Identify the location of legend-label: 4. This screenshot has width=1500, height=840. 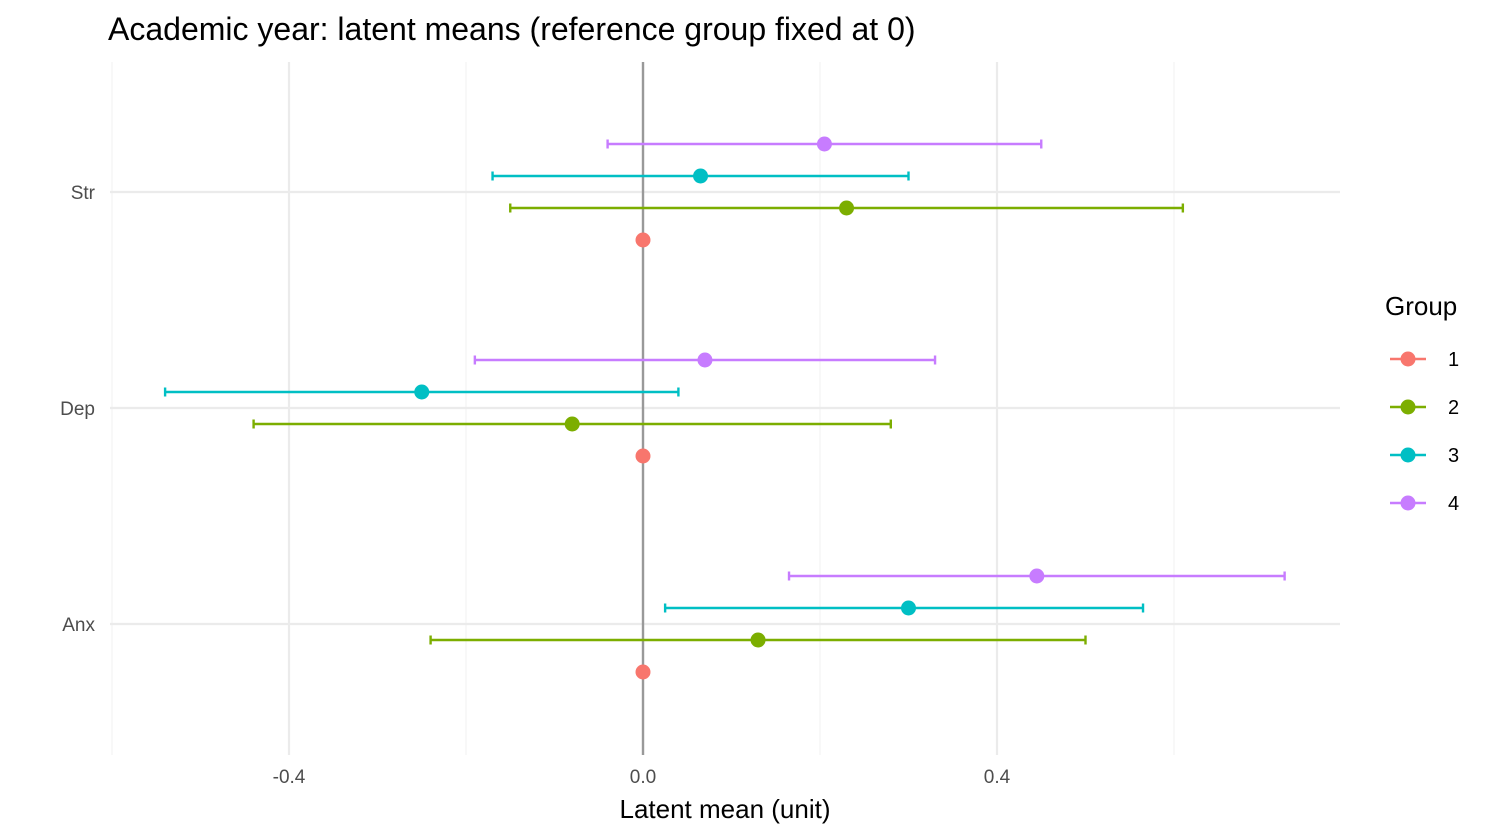
(1453, 504).